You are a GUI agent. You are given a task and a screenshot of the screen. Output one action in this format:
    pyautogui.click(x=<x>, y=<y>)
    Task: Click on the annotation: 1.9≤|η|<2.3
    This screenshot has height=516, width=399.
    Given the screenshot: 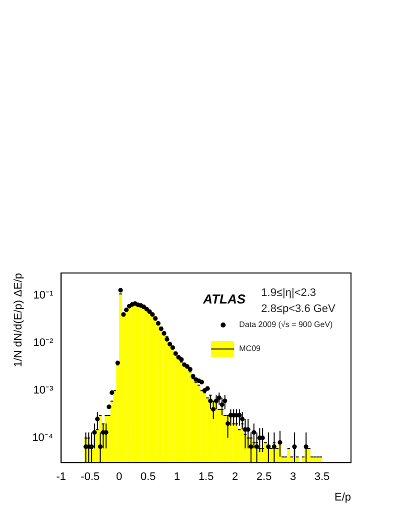 What is the action you would take?
    pyautogui.click(x=288, y=293)
    